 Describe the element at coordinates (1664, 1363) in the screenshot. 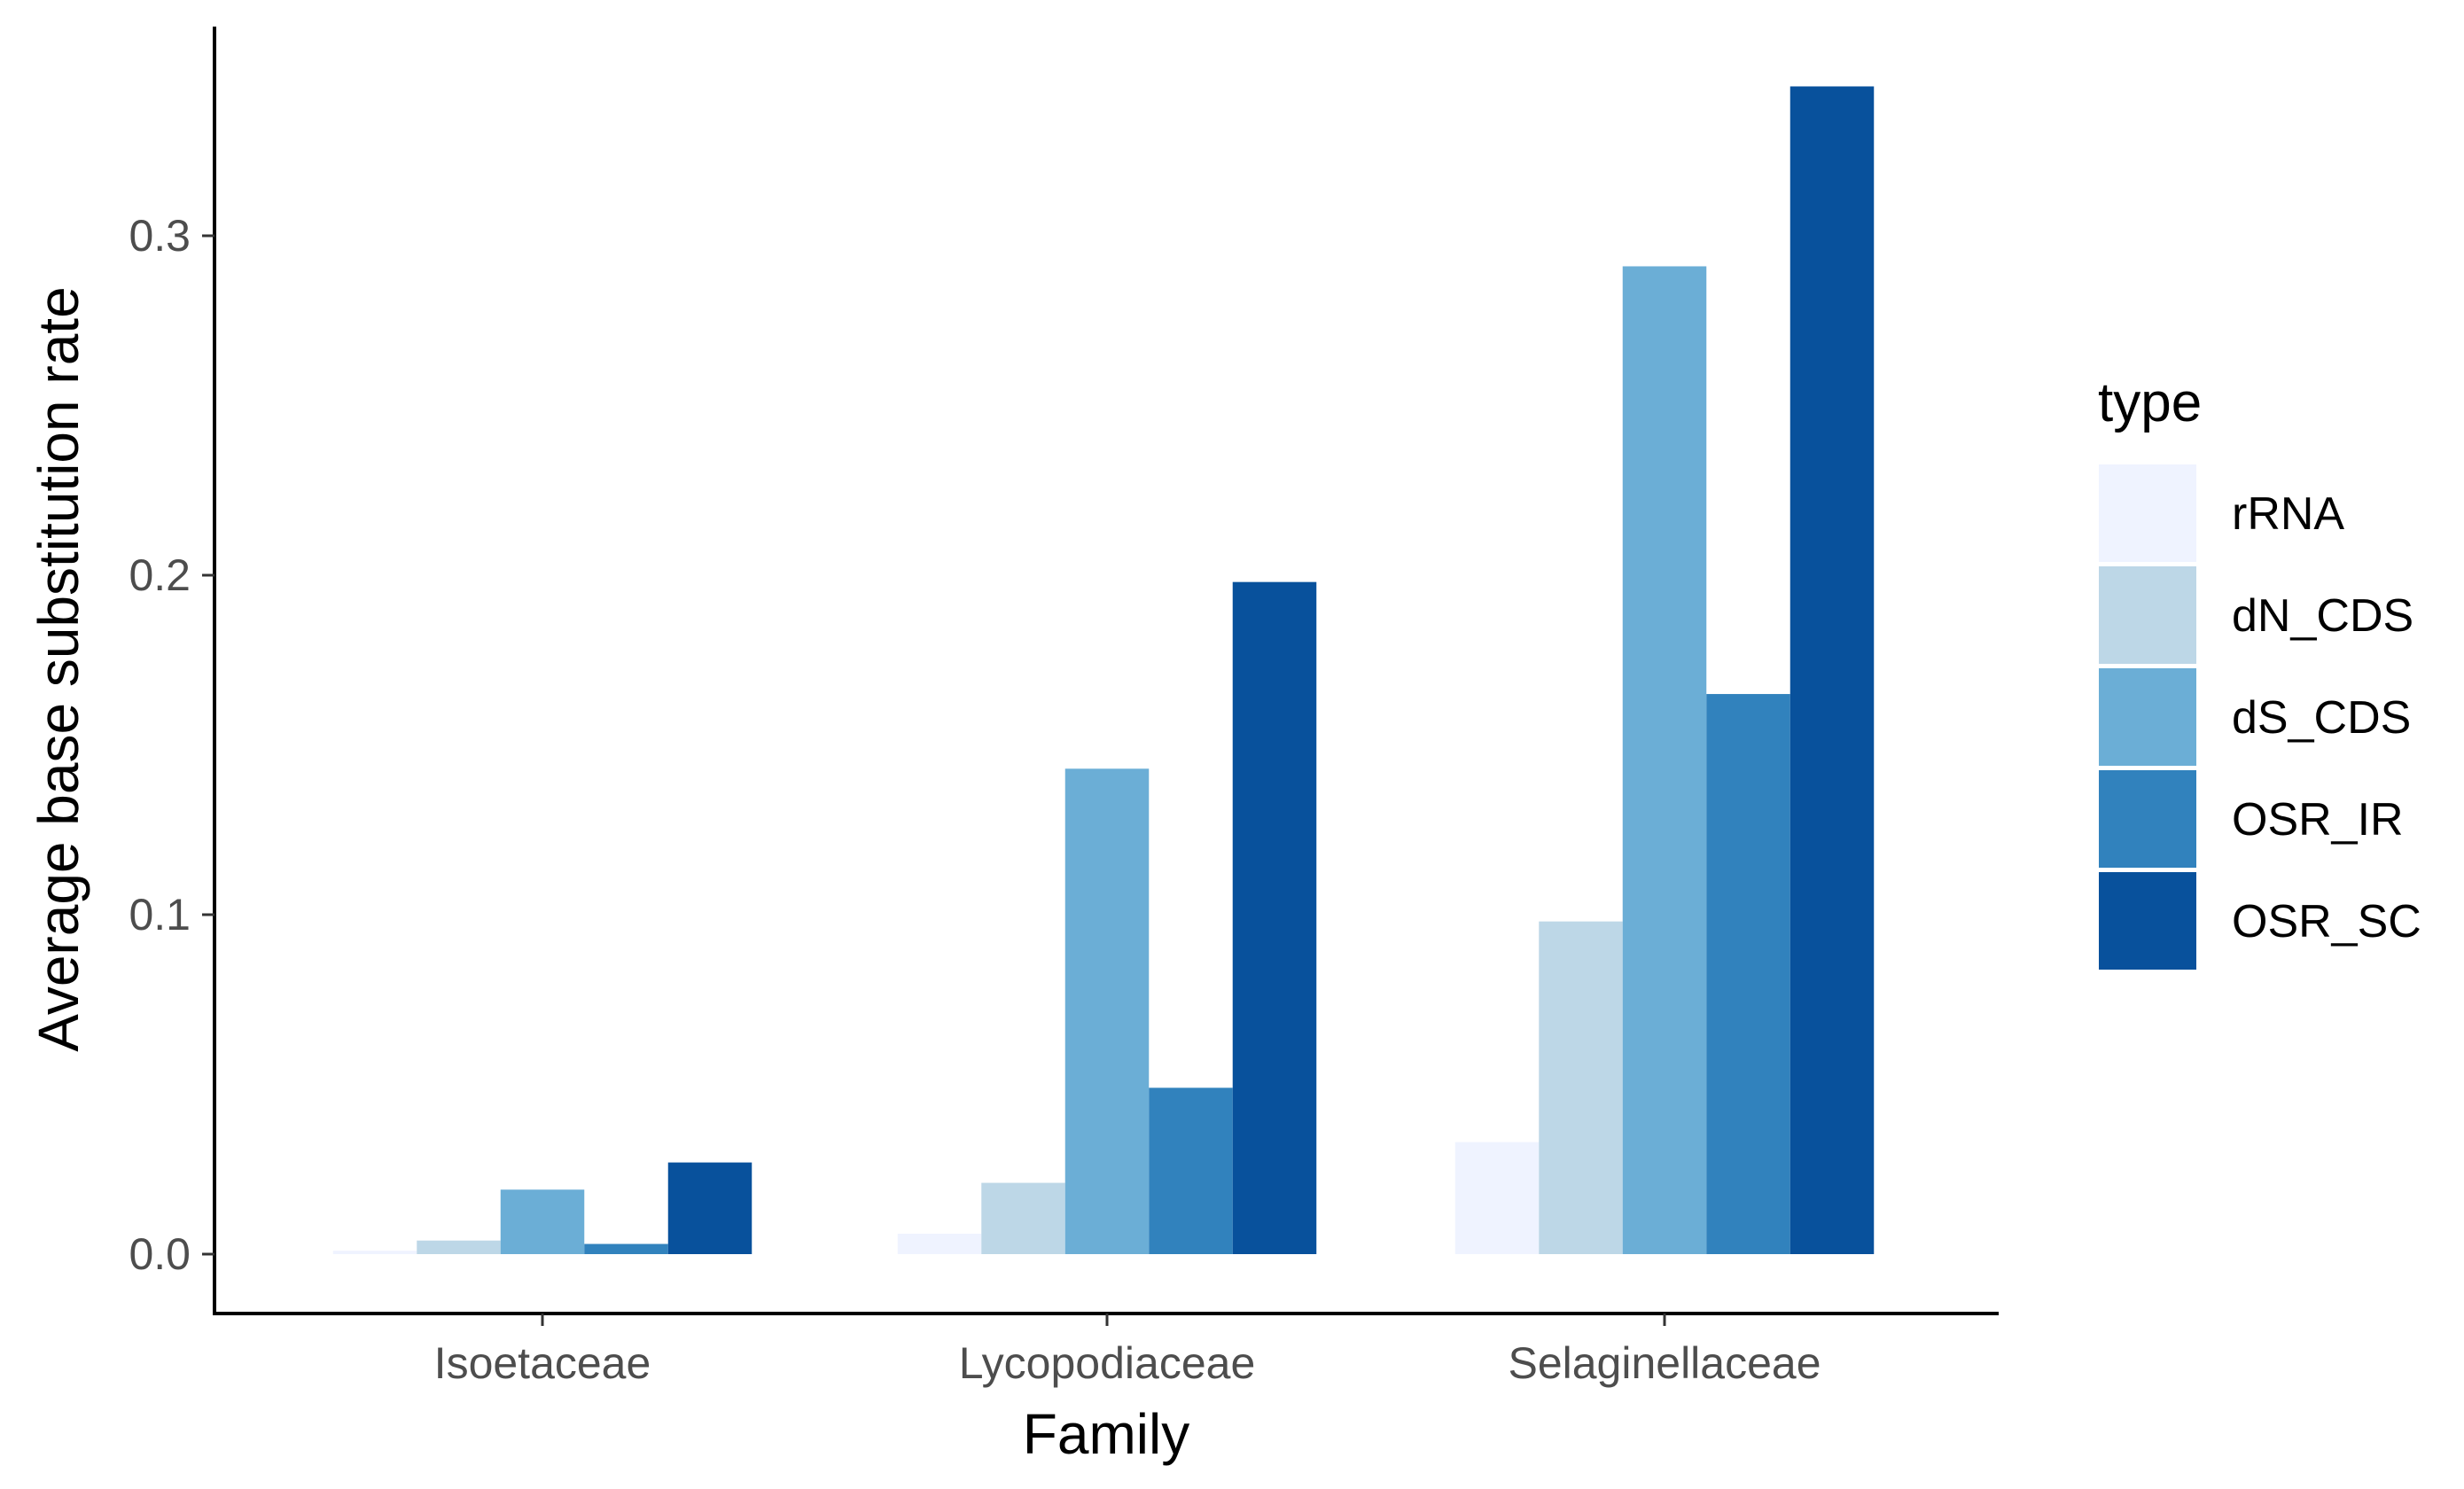

I see `x-tick-label: Selaginellaceae` at that location.